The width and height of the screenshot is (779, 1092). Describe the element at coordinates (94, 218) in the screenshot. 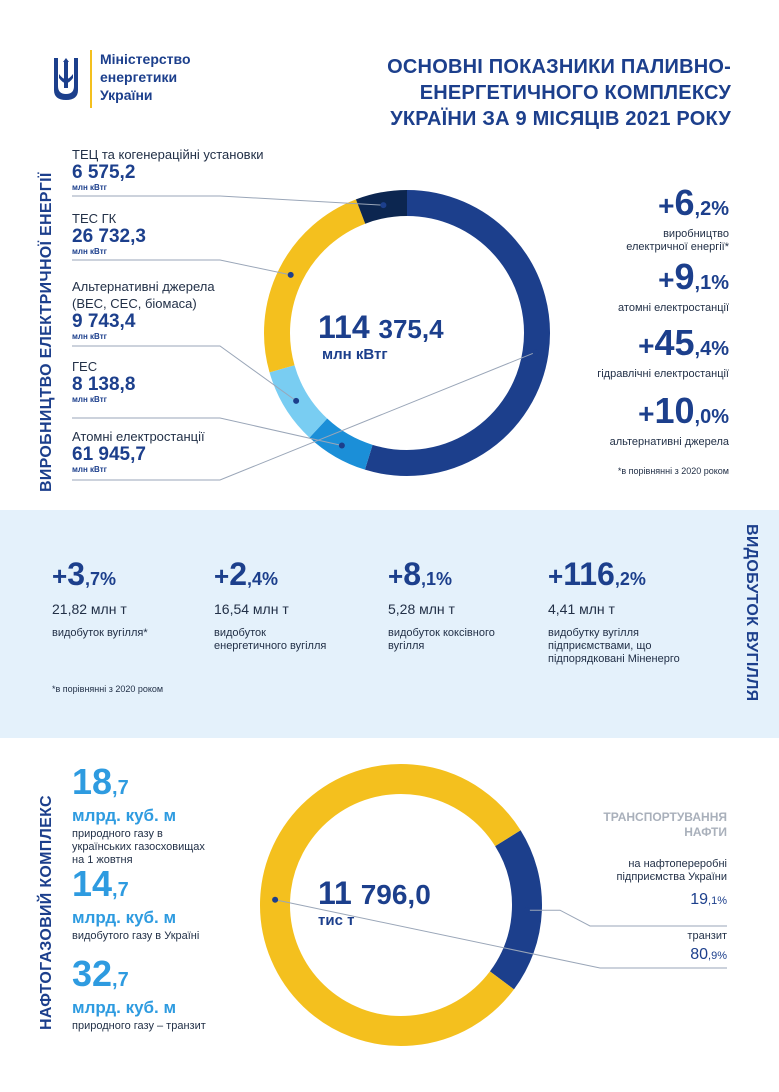

I see `source-name: ТЕС ГК` at that location.